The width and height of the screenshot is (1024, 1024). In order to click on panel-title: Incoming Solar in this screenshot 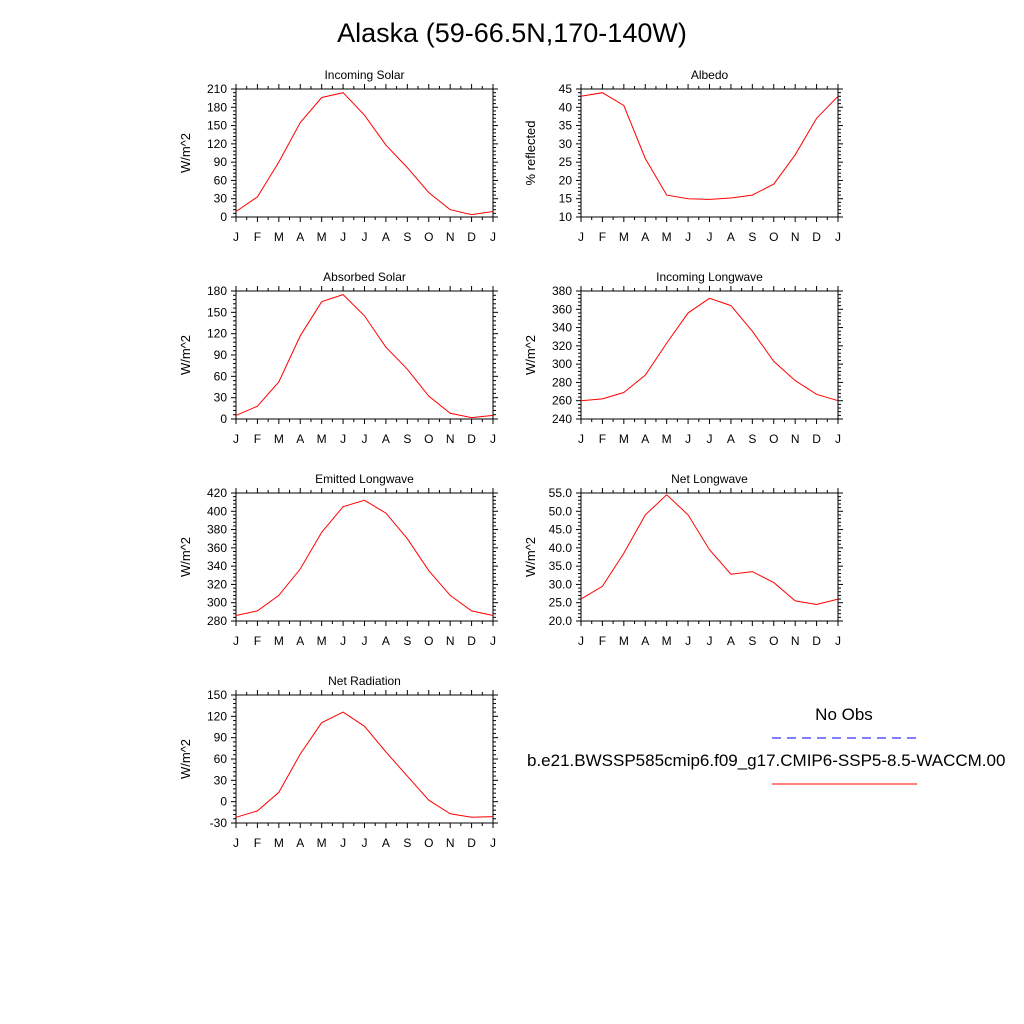, I will do `click(364, 75)`.